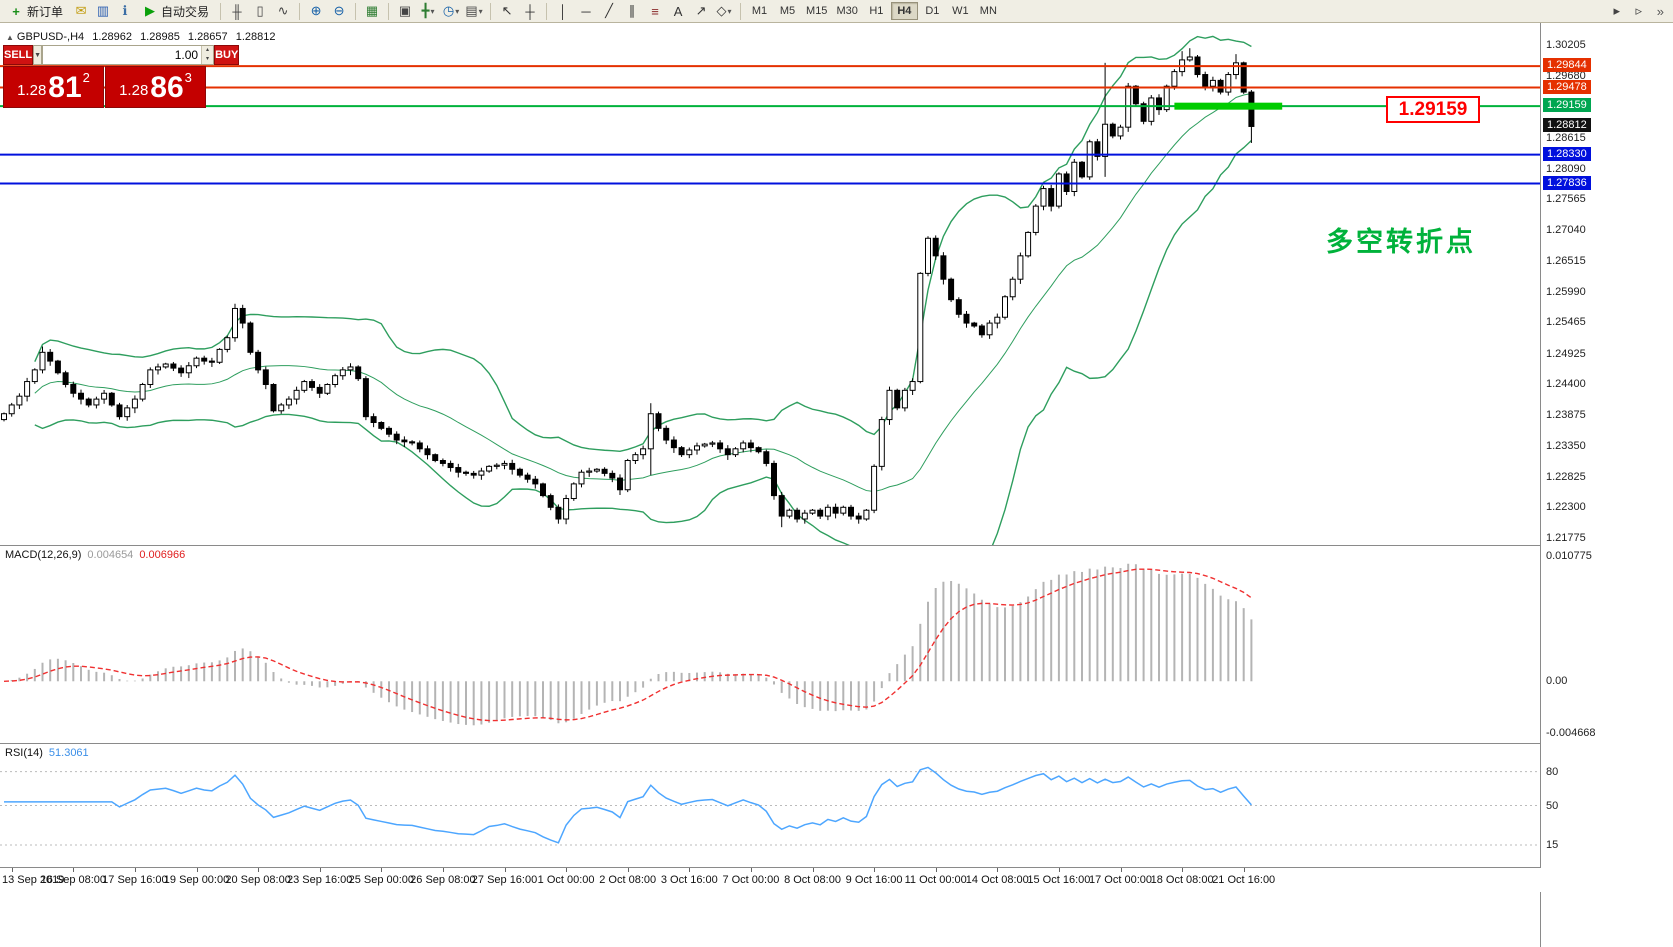 The image size is (1673, 947). Describe the element at coordinates (847, 11) in the screenshot. I see `timeframe-m30-button: M30` at that location.